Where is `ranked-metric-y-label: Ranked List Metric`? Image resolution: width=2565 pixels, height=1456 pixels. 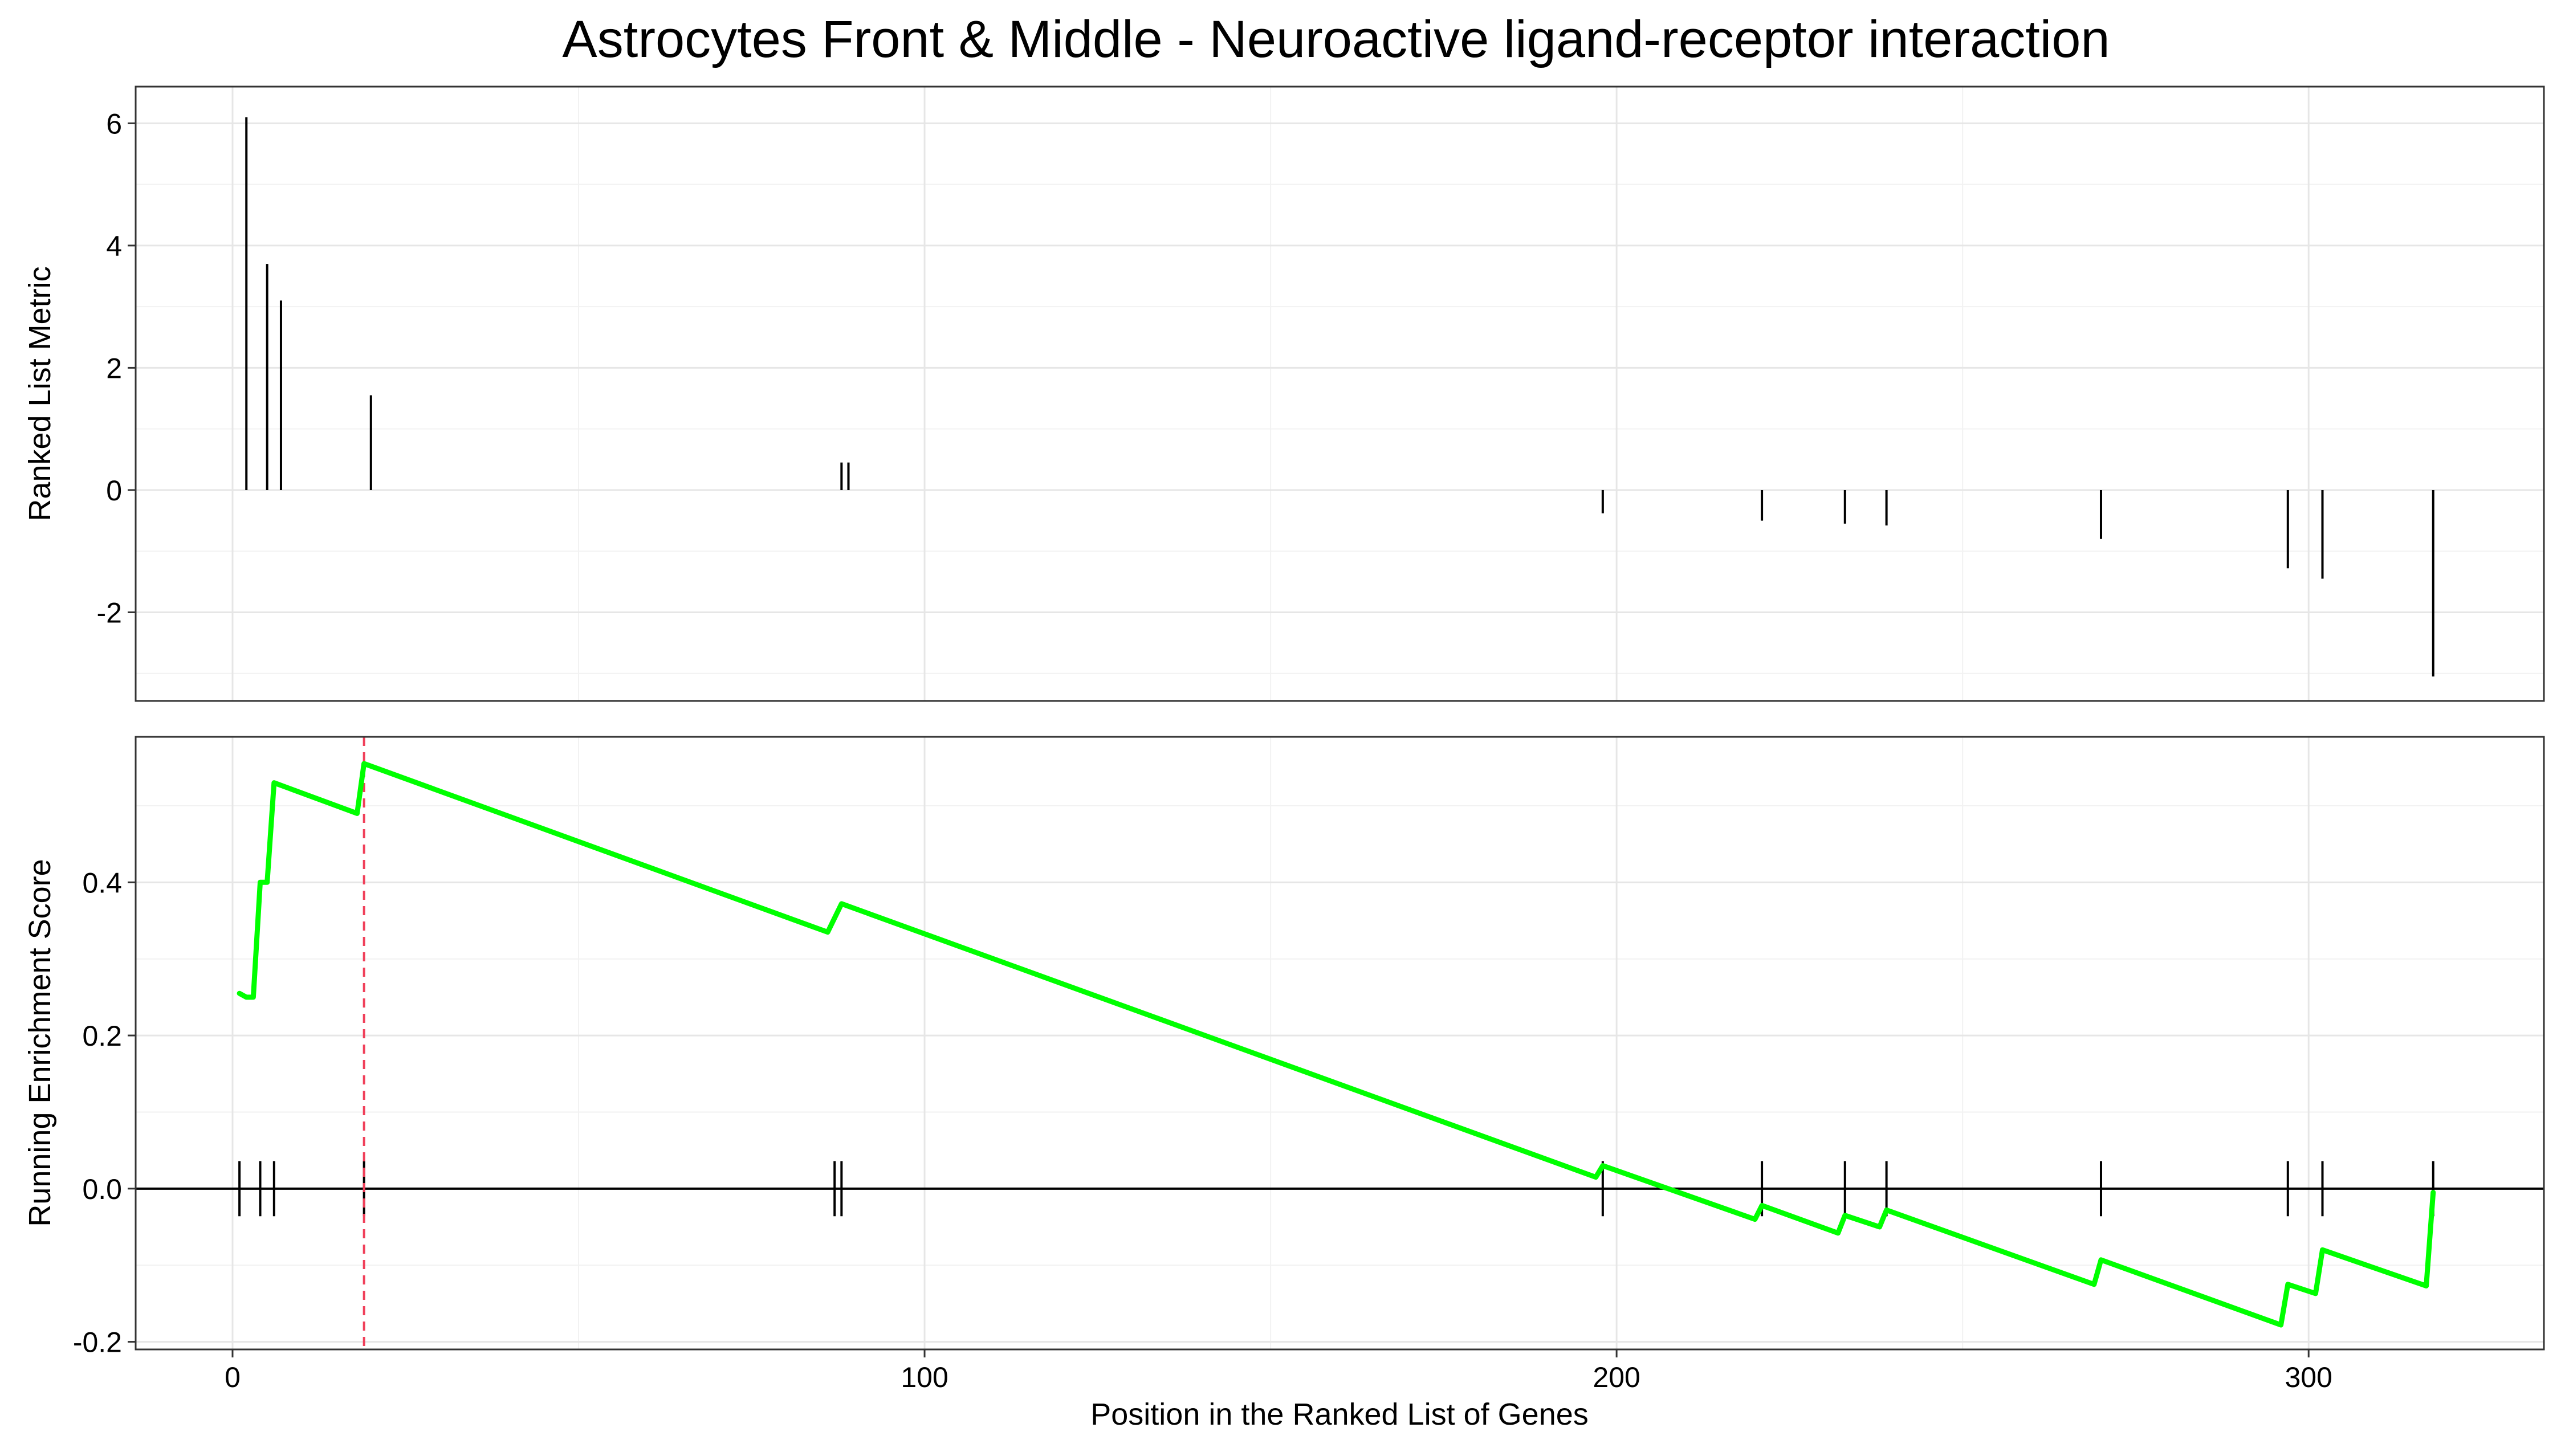
ranked-metric-y-label: Ranked List Metric is located at coordinates (40, 393).